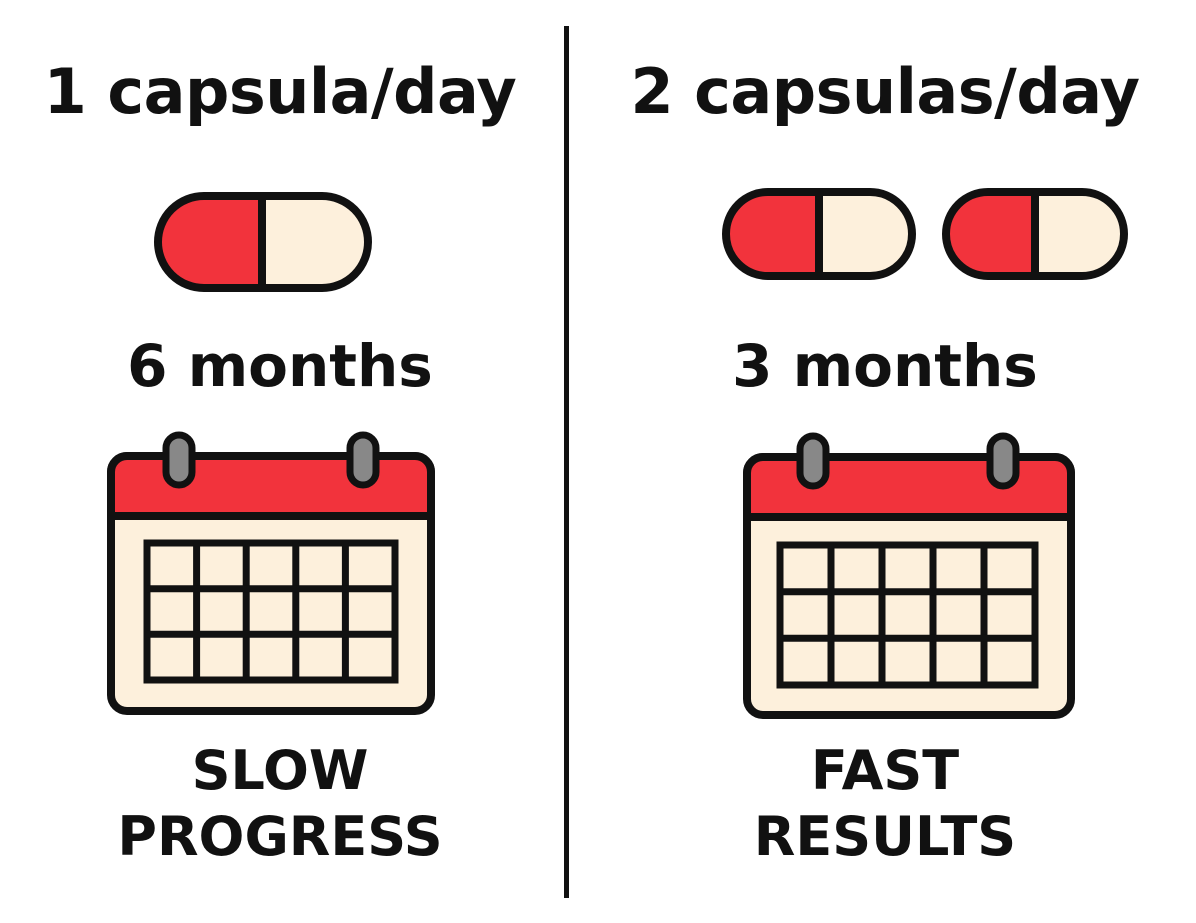 The height and width of the screenshot is (923, 1196). I want to click on right-outcome-line2: RESULTS, so click(885, 836).